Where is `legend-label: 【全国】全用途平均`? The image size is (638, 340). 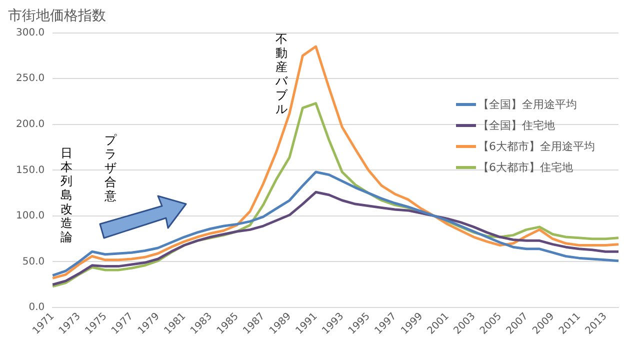 legend-label: 【全国】全用途平均 is located at coordinates (527, 104).